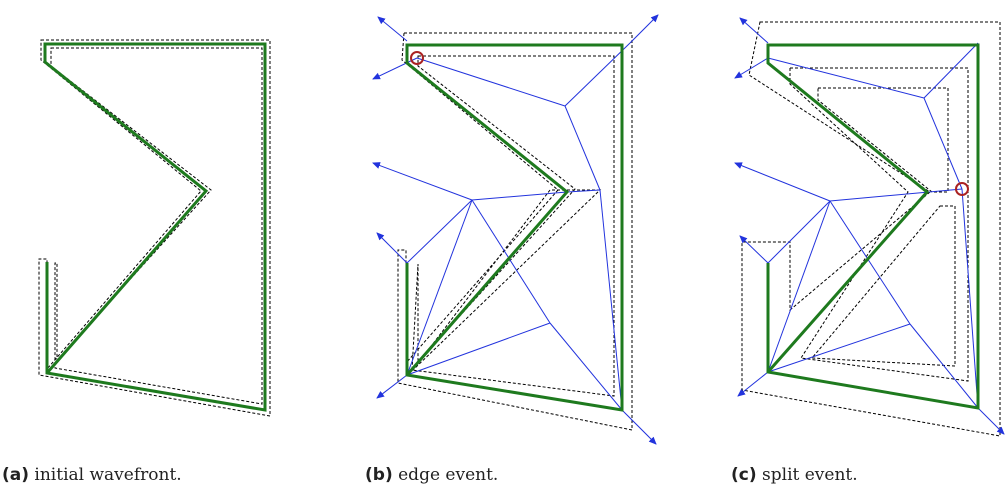  Describe the element at coordinates (448, 475) in the screenshot. I see `caption-b-text: edge event.` at that location.